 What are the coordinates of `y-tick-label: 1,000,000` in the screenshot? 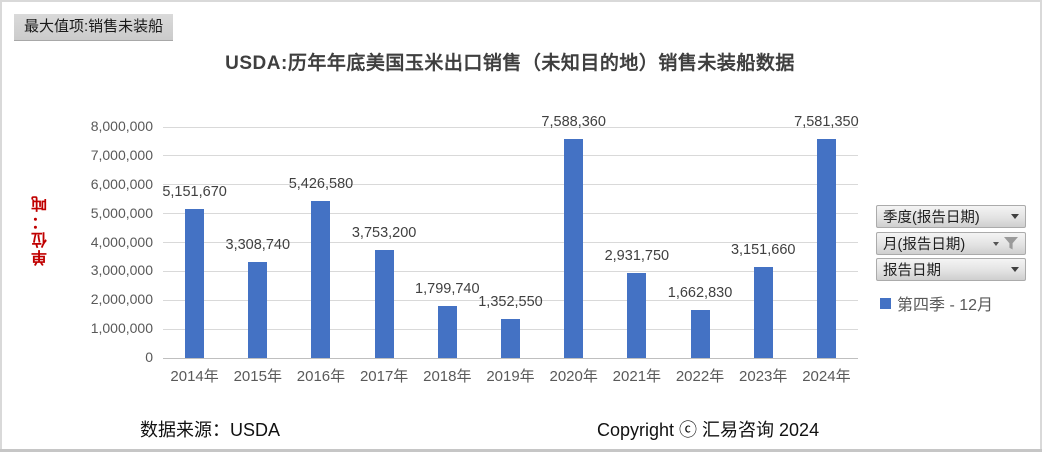 It's located at (121, 328).